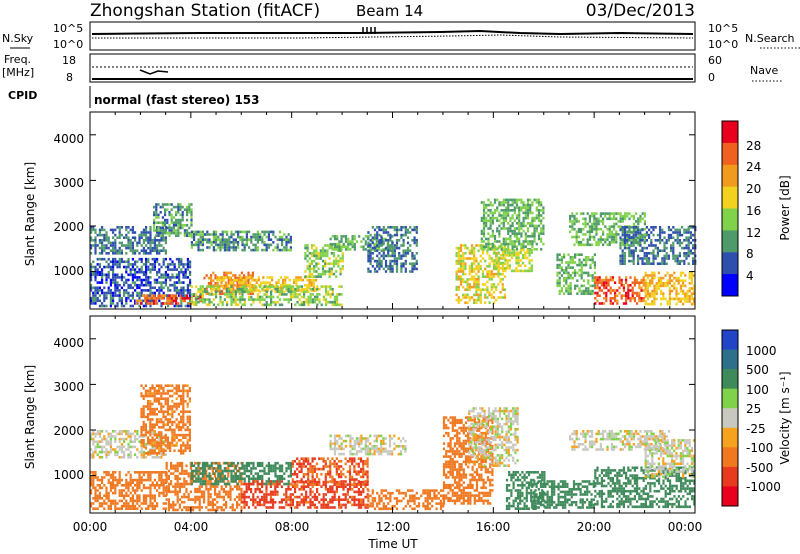 This screenshot has height=554, width=800. Describe the element at coordinates (18, 38) in the screenshot. I see `nsky-label: N.Sky` at that location.